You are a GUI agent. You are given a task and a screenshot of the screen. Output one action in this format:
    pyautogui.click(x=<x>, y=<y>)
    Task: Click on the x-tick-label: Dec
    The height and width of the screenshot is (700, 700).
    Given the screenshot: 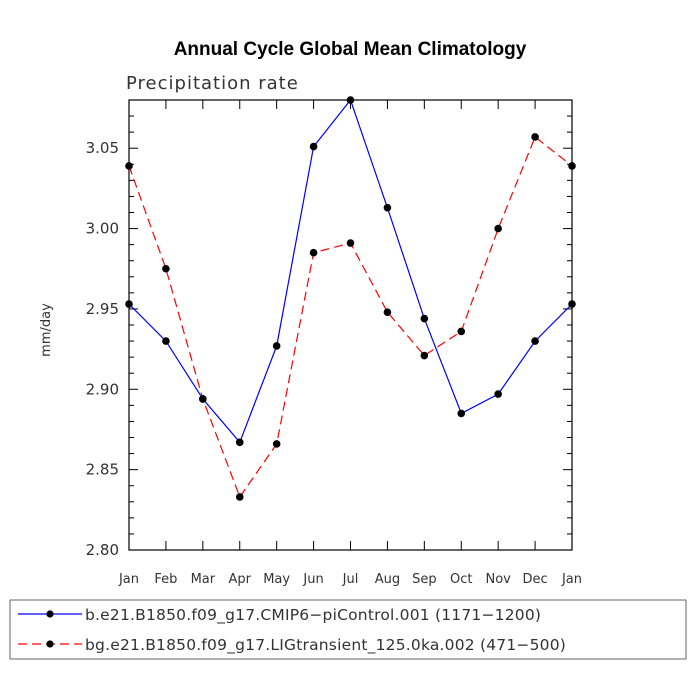 What is the action you would take?
    pyautogui.click(x=535, y=579)
    